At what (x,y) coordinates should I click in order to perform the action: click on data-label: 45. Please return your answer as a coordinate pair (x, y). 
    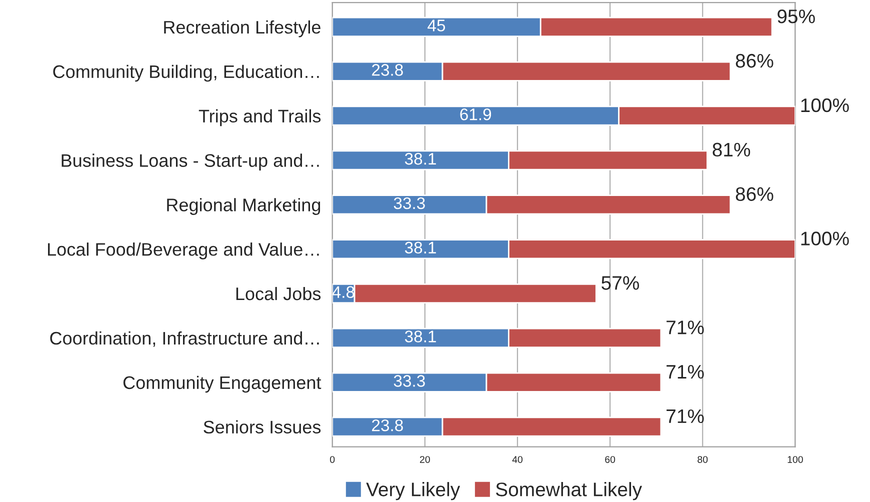
    Looking at the image, I should click on (437, 26).